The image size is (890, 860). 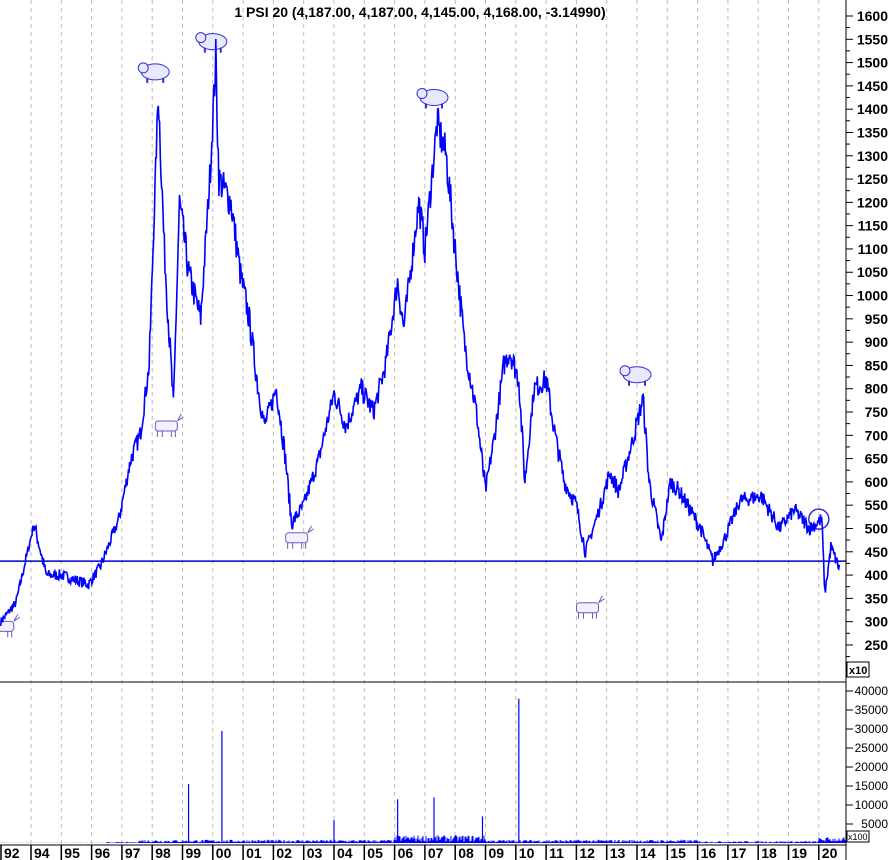 What do you see at coordinates (739, 852) in the screenshot?
I see `x-tick-label: 17` at bounding box center [739, 852].